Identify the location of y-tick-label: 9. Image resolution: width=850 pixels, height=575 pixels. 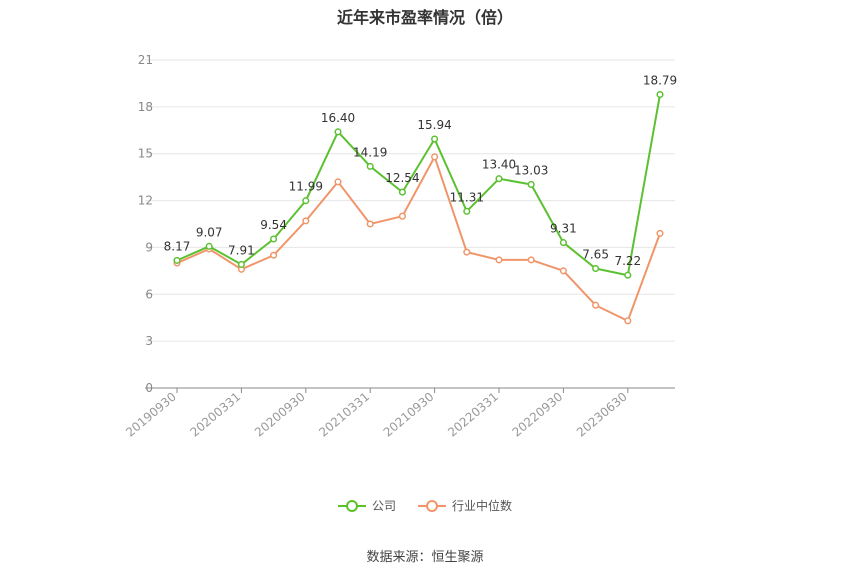
(149, 247).